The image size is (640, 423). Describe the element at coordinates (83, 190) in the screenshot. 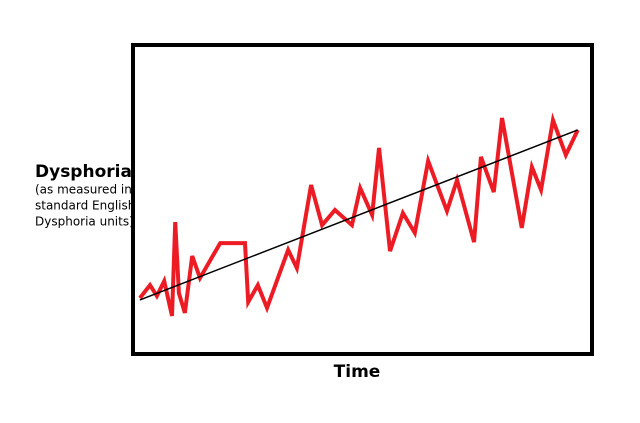

I see `y-axis-note: (as measured in` at that location.